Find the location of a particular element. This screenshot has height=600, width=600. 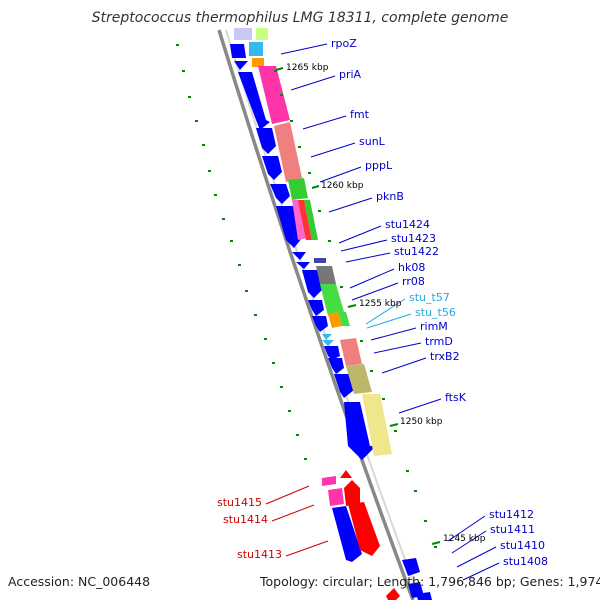

cds-arrow-pria is located at coordinates (254, 101).